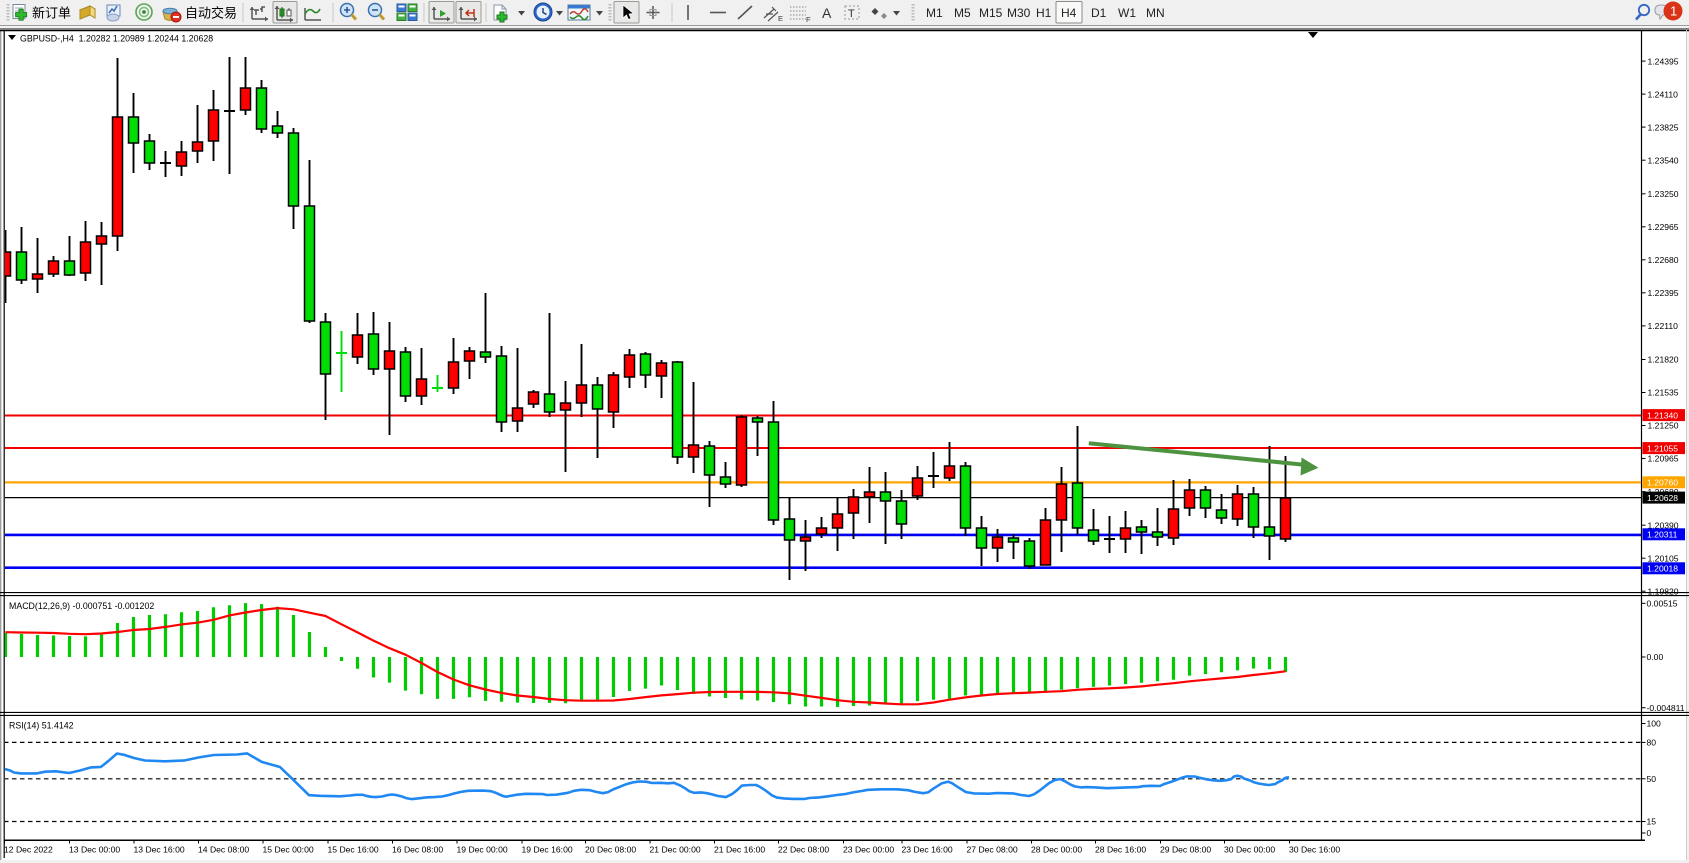 The height and width of the screenshot is (863, 1689). What do you see at coordinates (1663, 558) in the screenshot?
I see `svg-text: 1.20105` at bounding box center [1663, 558].